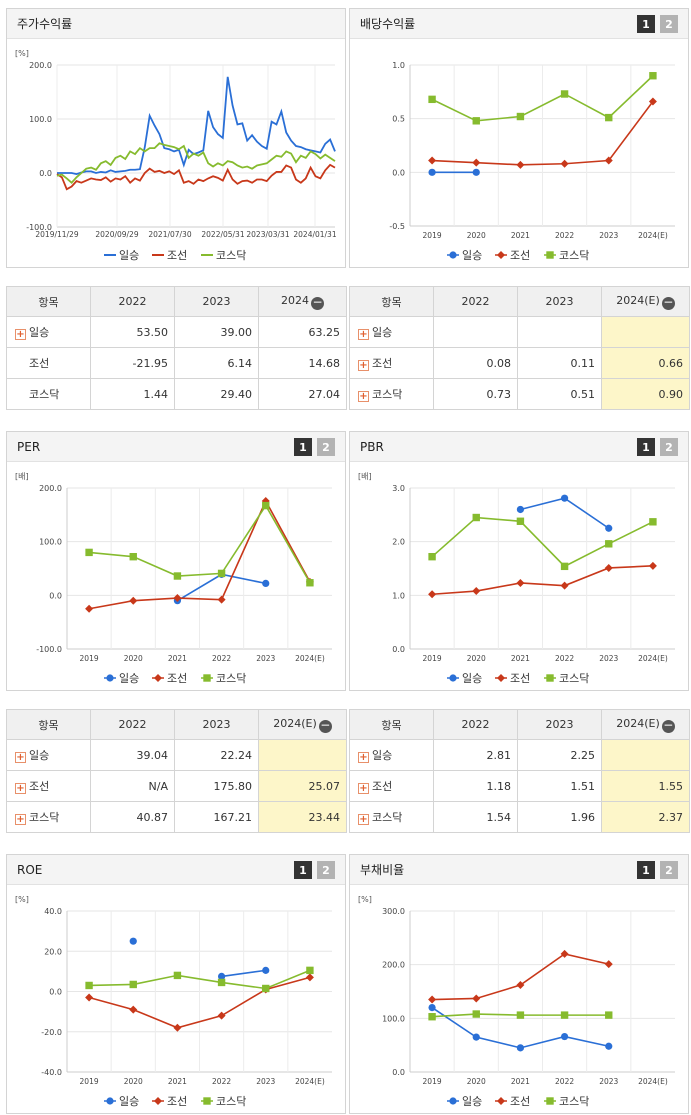 The image size is (691, 1115). Describe the element at coordinates (475, 786) in the screenshot. I see `table-cell: 1.18` at that location.